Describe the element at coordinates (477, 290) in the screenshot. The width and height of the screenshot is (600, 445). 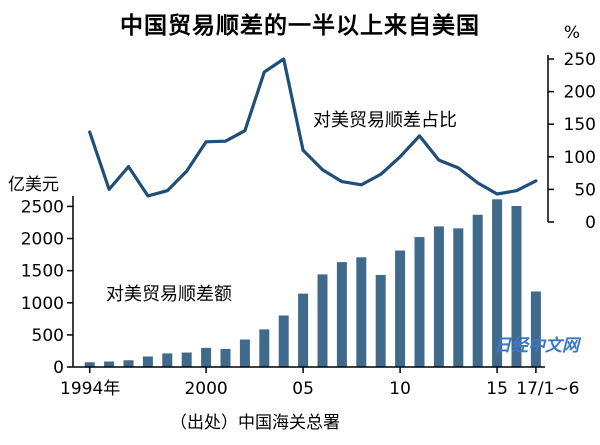
I see `bar-2014` at that location.